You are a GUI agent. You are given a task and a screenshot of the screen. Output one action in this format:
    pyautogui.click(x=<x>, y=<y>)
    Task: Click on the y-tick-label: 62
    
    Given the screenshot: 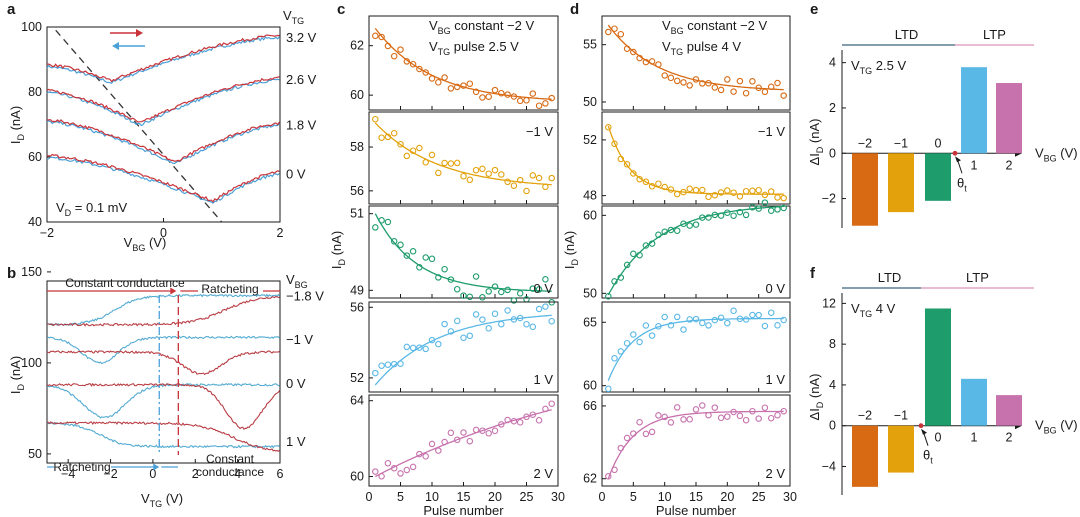 What is the action you would take?
    pyautogui.click(x=590, y=479)
    